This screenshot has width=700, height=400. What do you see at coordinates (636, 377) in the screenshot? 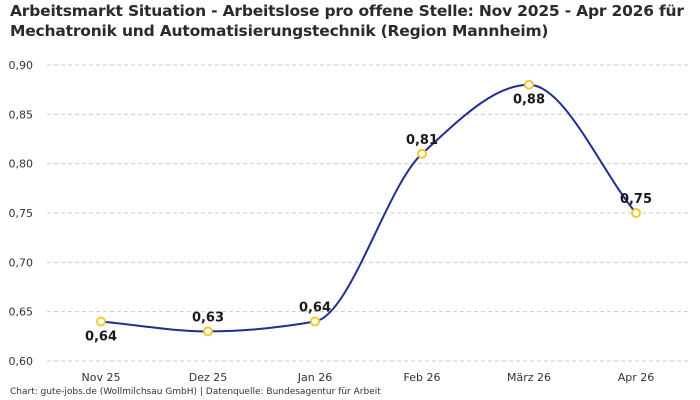
I see `x-tick-label: Apr 26` at bounding box center [636, 377].